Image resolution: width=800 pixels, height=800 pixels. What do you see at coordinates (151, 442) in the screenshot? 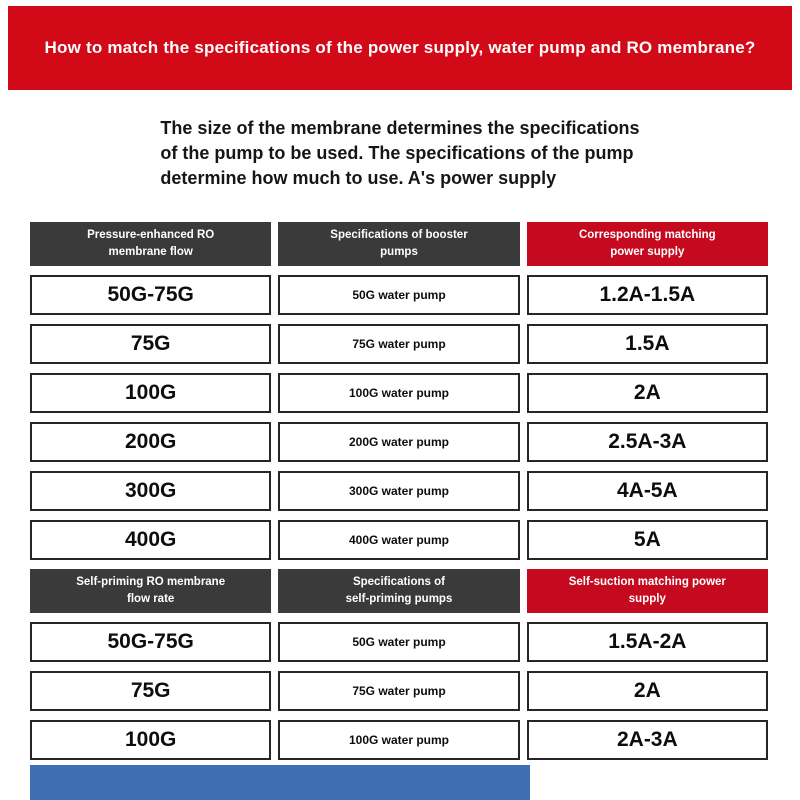
I see `membrane-flow-cell: 200G` at bounding box center [151, 442].